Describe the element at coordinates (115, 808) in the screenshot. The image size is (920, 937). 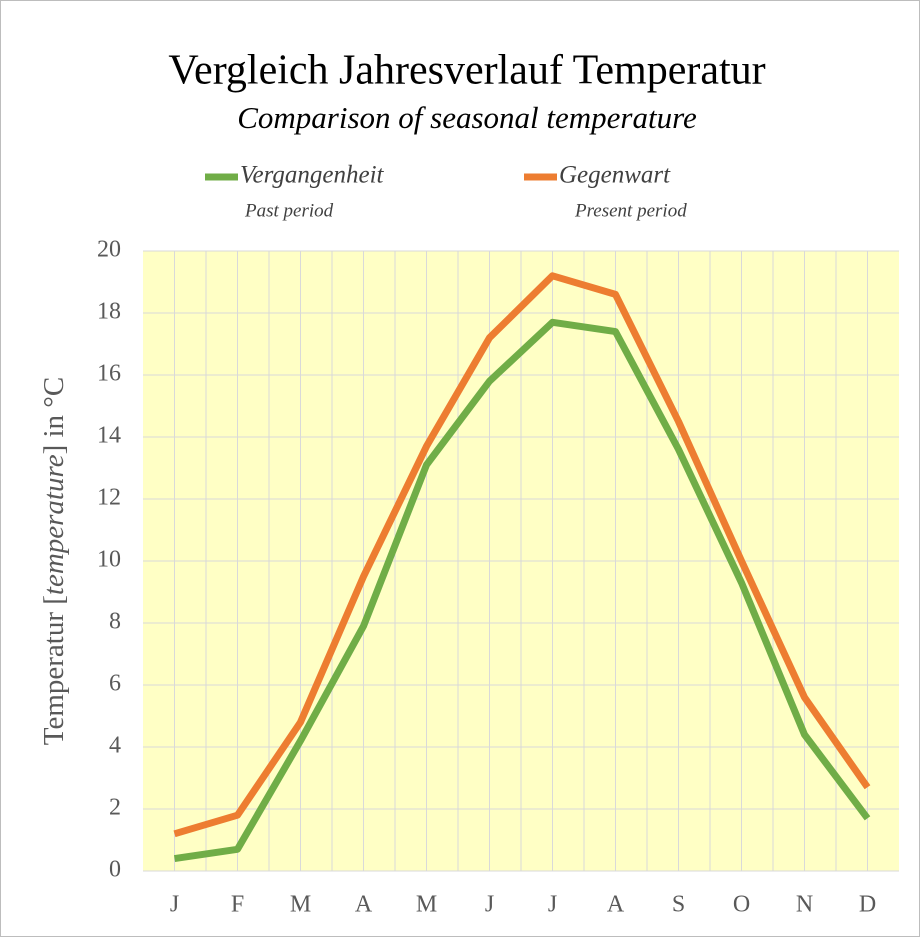
I see `y-tick-label: 2` at that location.